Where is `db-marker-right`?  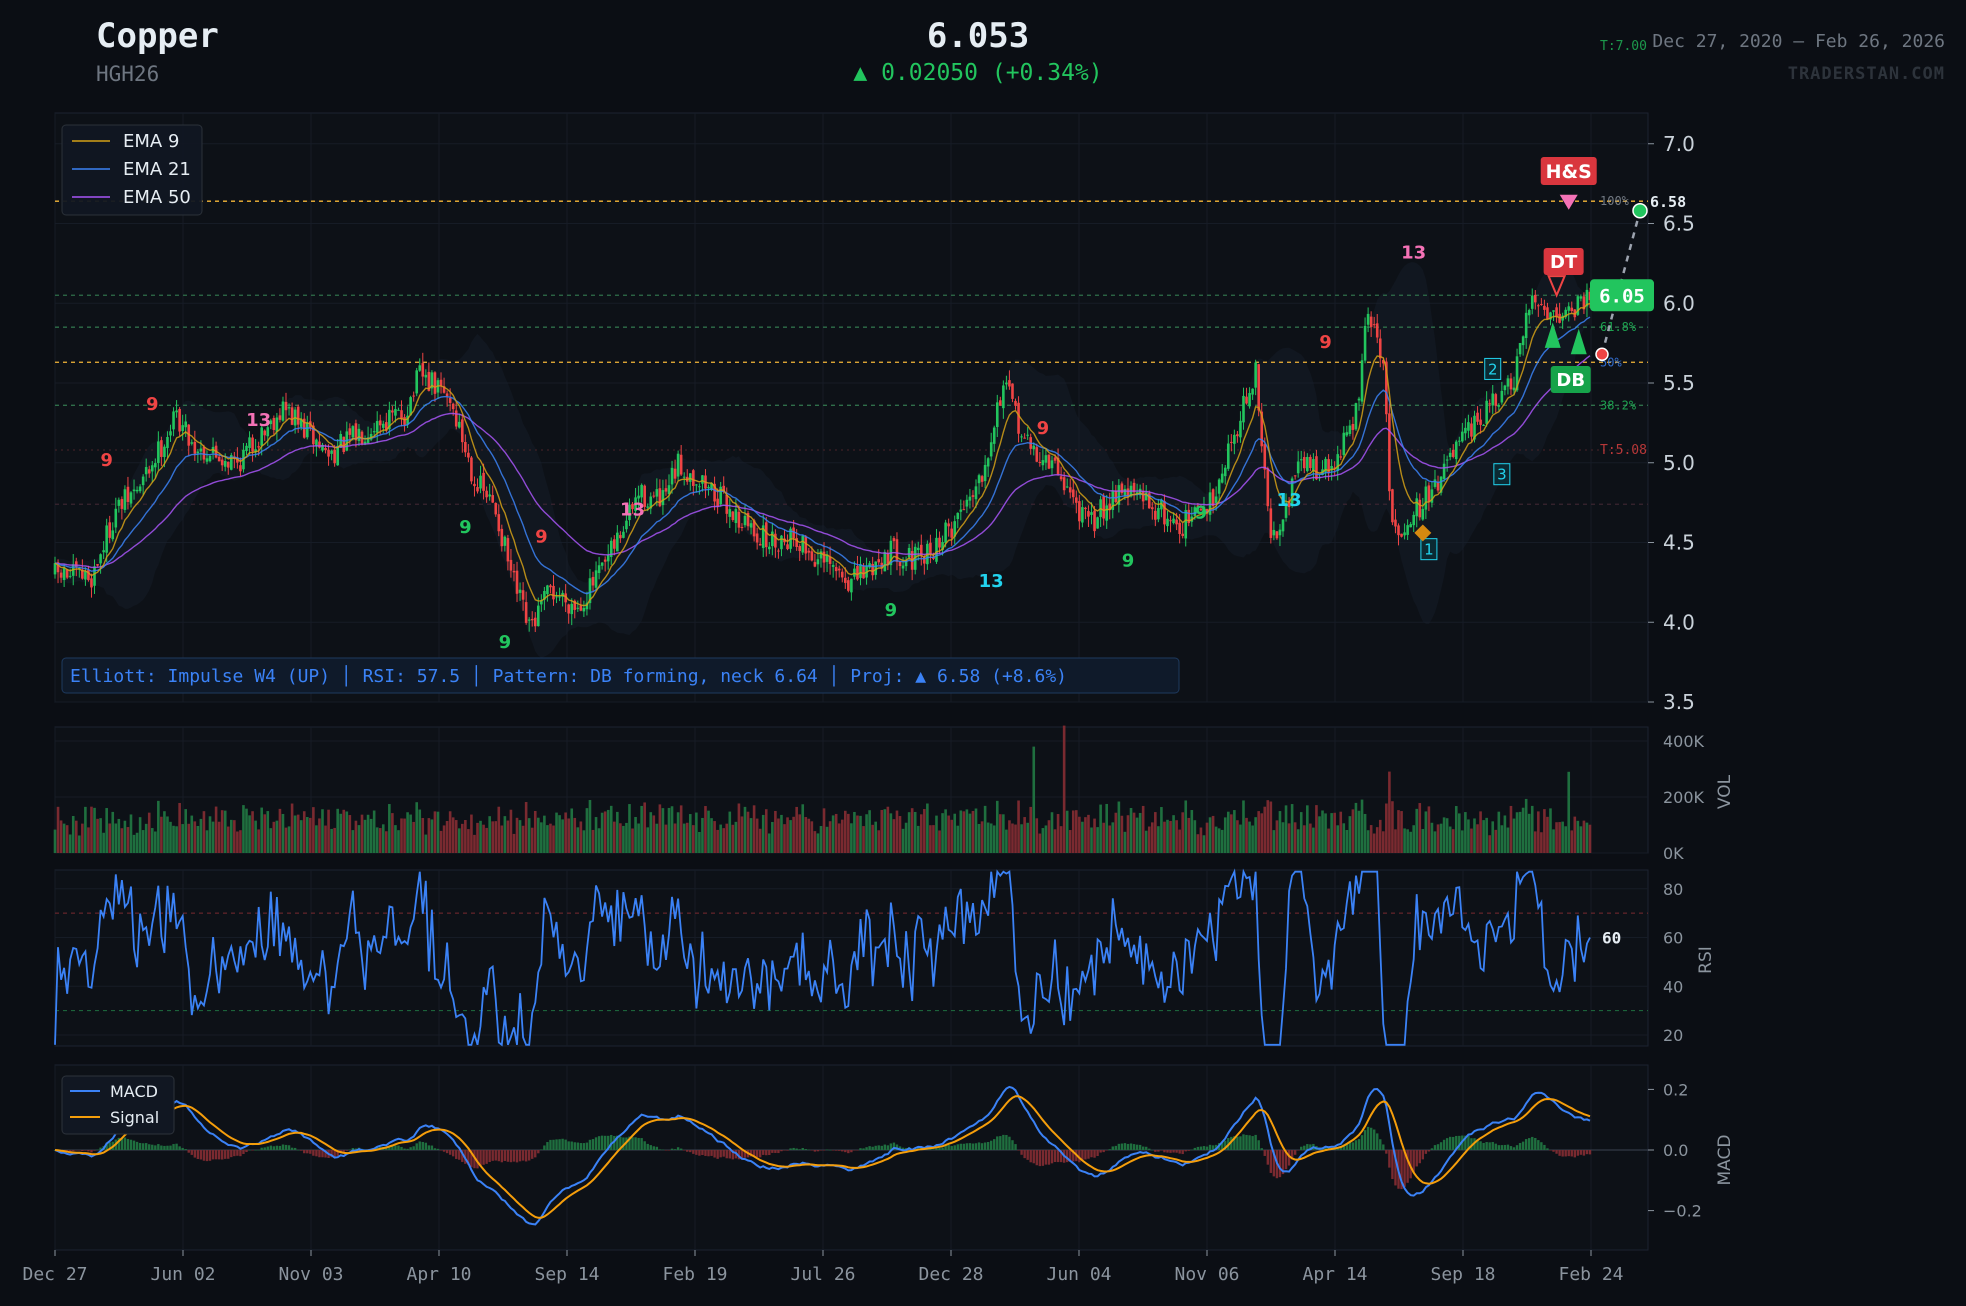
db-marker-right is located at coordinates (1578, 341).